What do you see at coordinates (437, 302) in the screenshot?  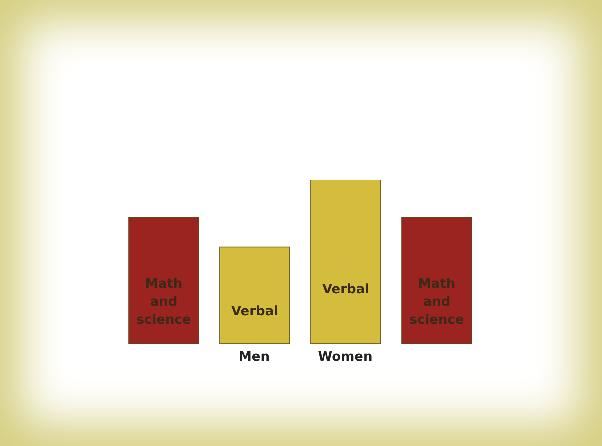 I see `text: Math and science` at bounding box center [437, 302].